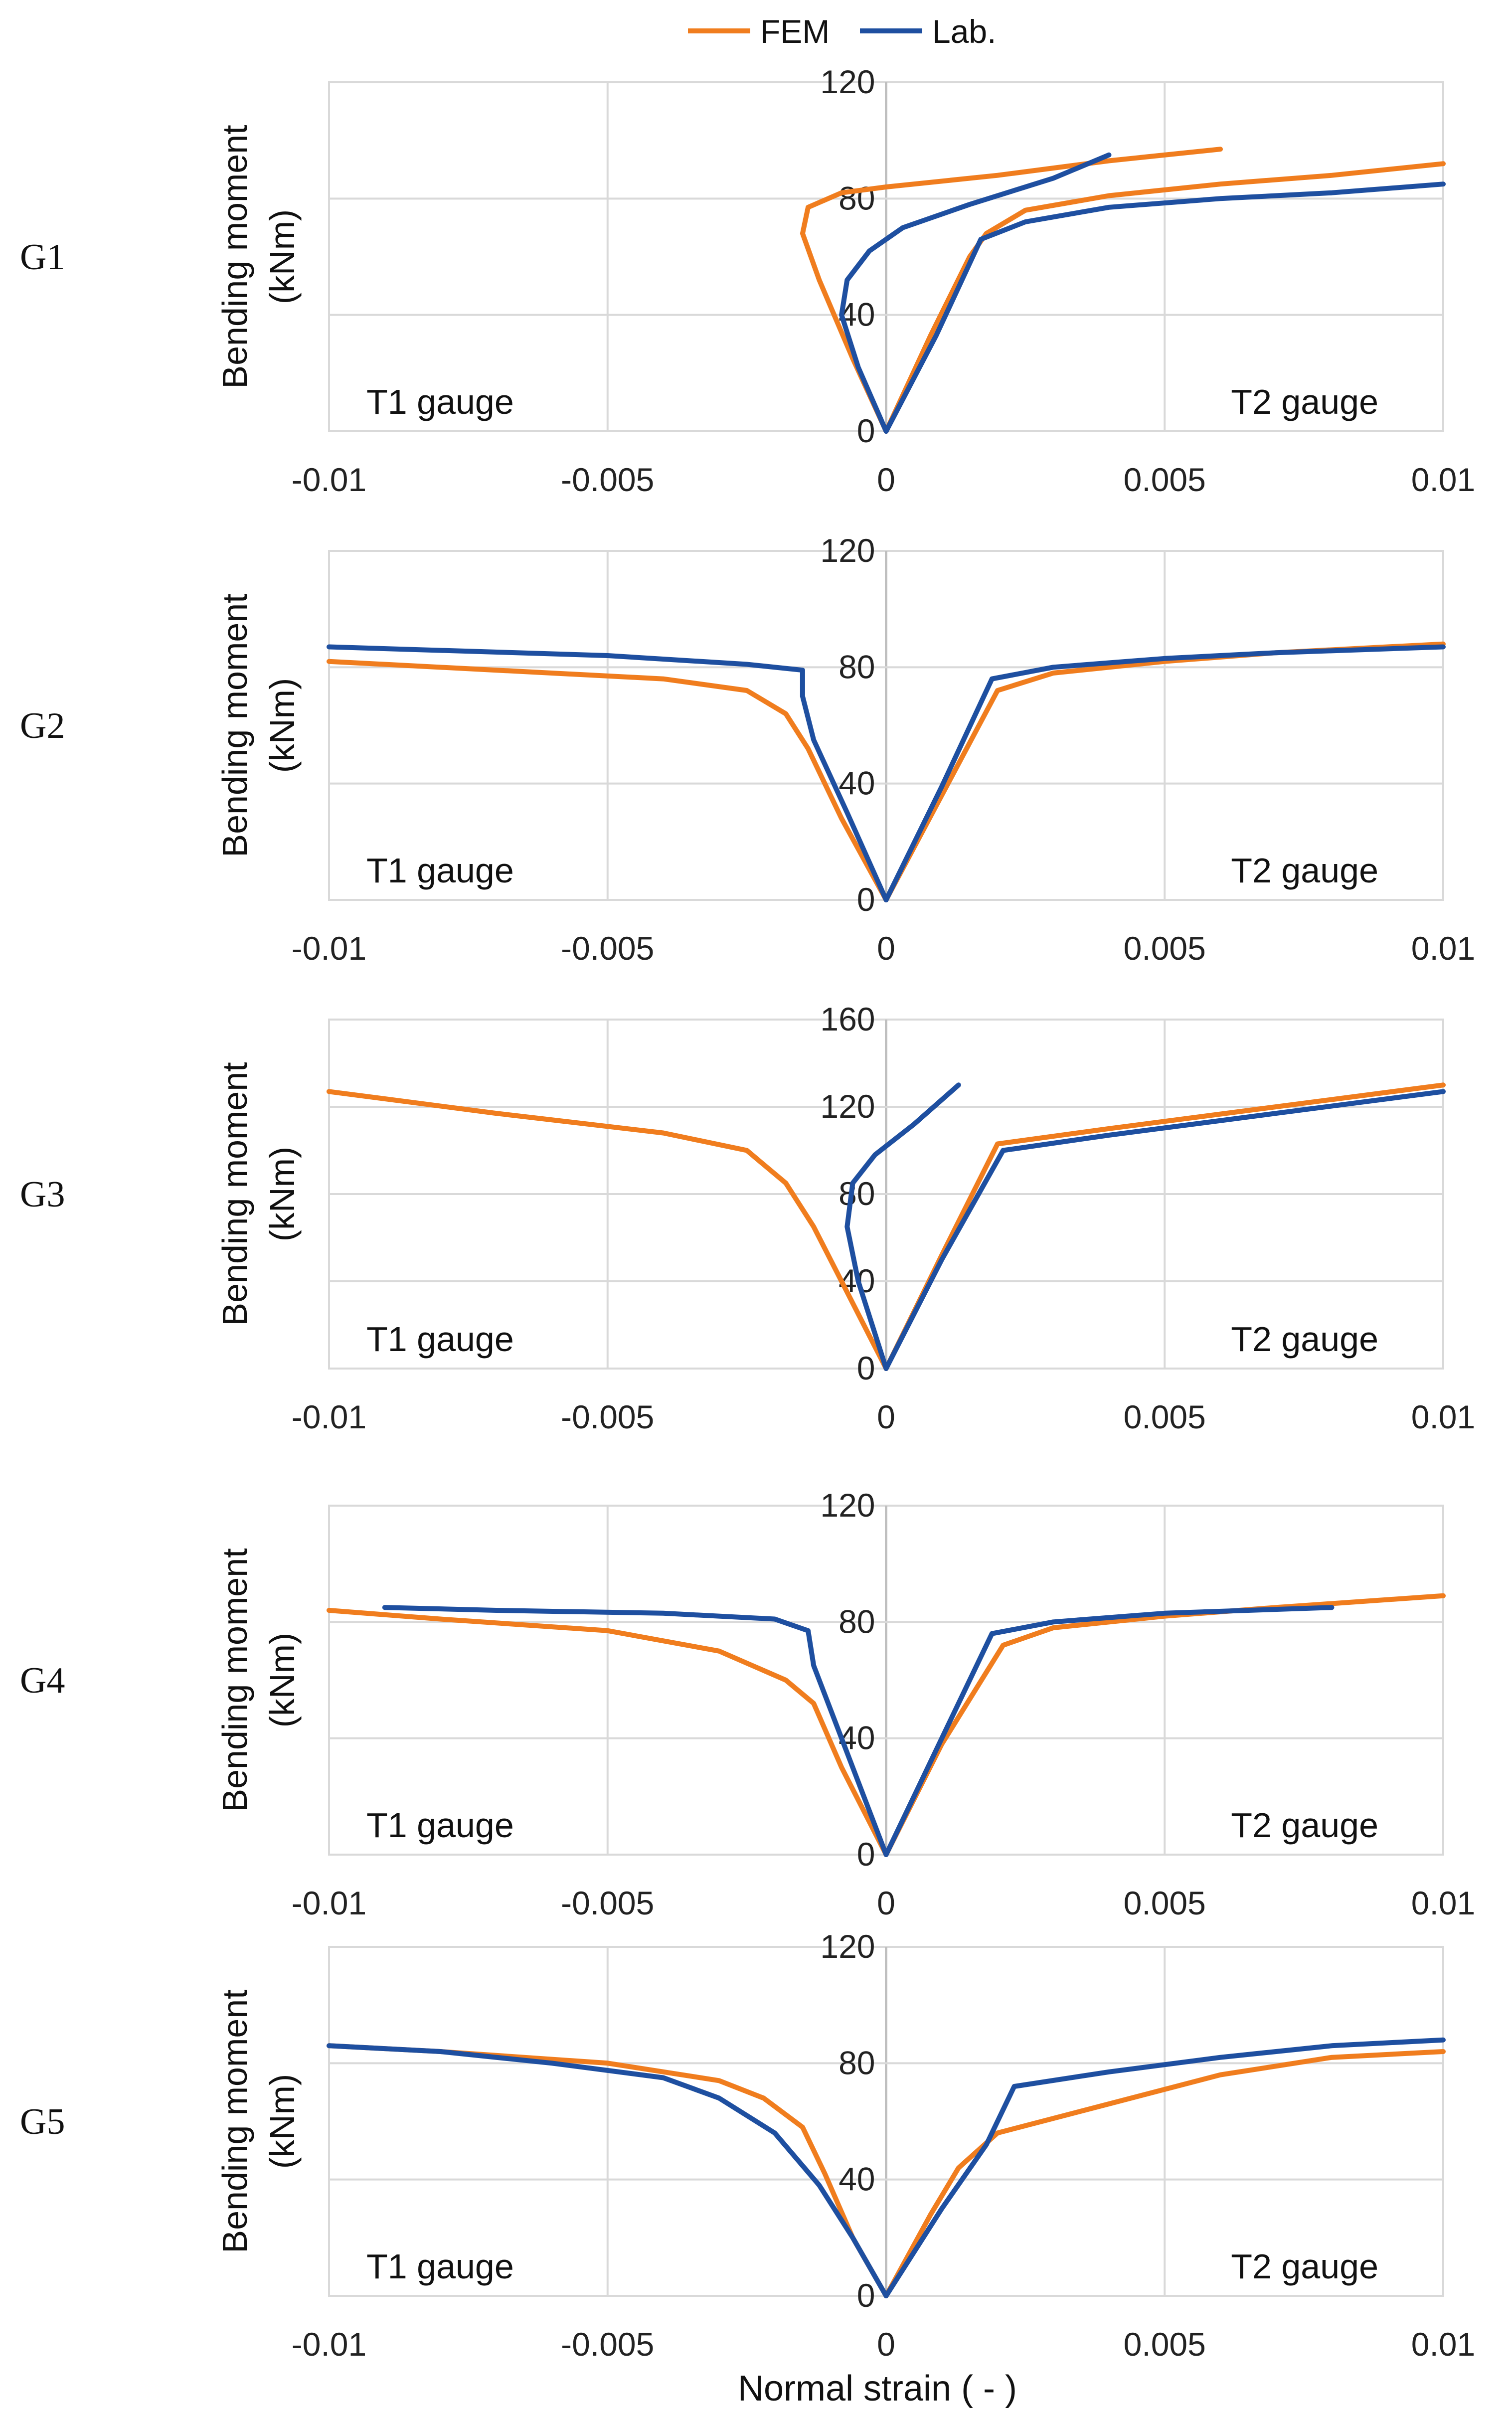  What do you see at coordinates (847, 1019) in the screenshot?
I see `y-tick-label: 160` at bounding box center [847, 1019].